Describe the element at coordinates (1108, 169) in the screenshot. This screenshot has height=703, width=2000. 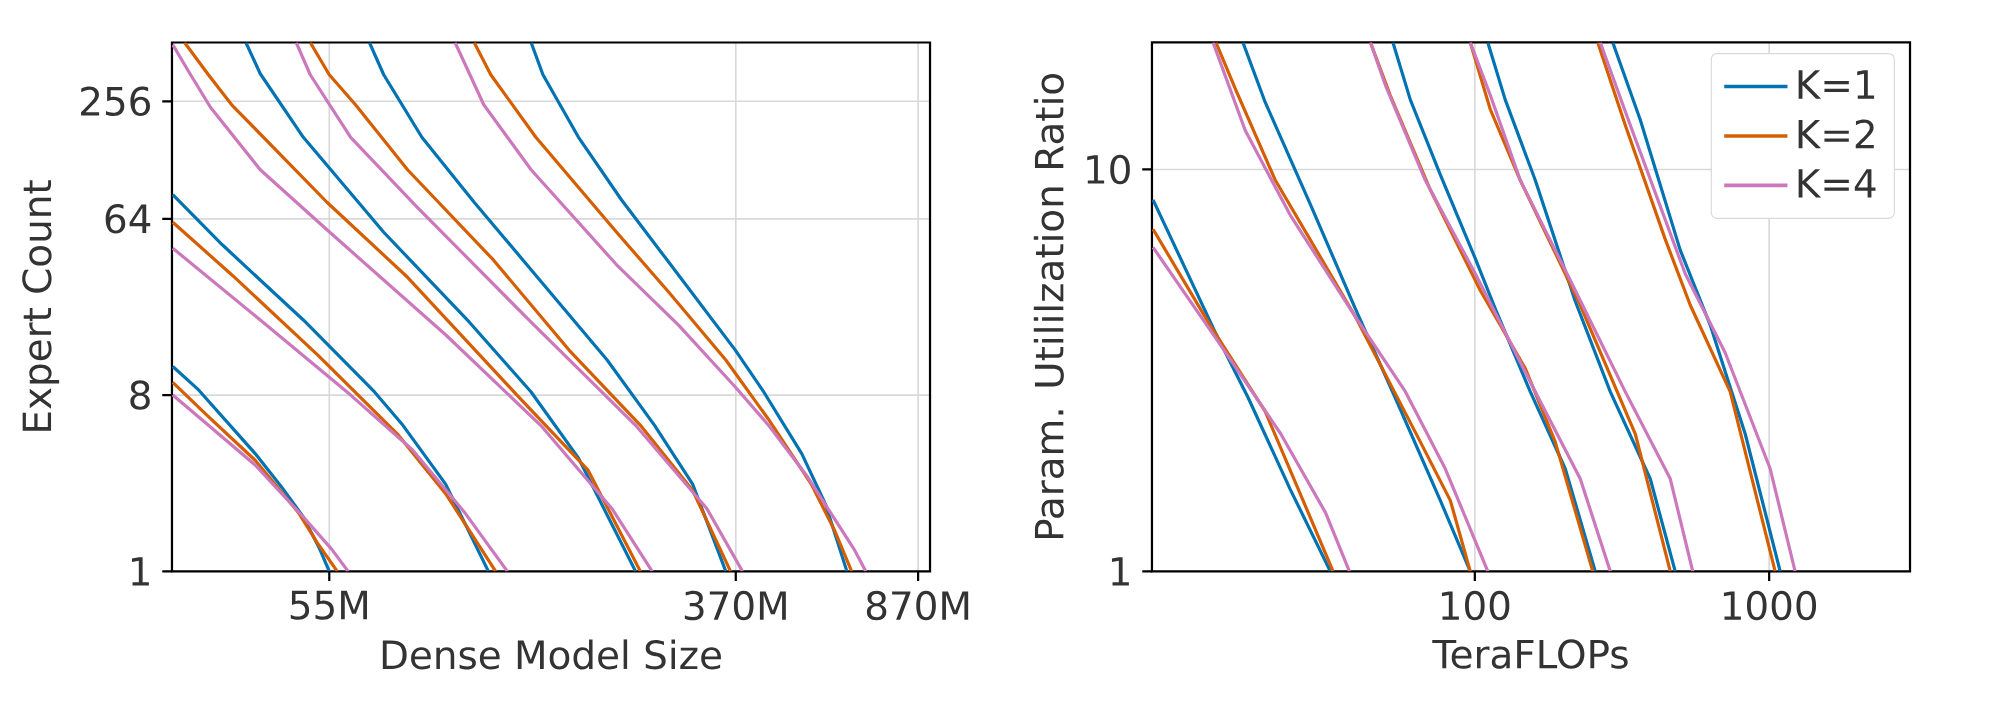
I see `y-tick-label: 10` at that location.